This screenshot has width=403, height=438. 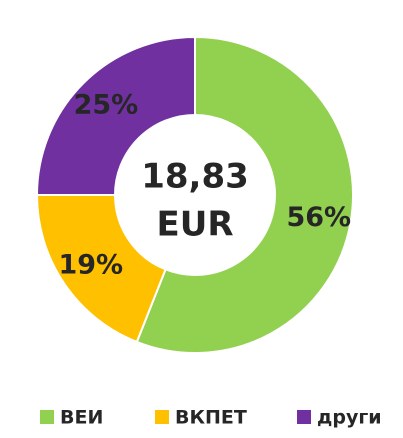 What do you see at coordinates (194, 225) in the screenshot?
I see `center-text: EUR` at bounding box center [194, 225].